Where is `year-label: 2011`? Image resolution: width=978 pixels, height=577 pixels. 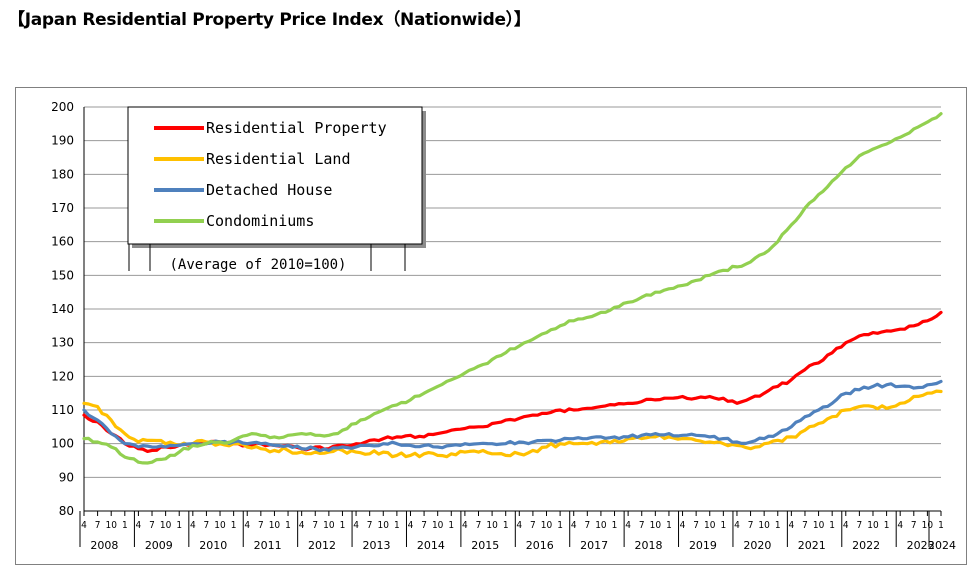
year-label: 2011 is located at coordinates (268, 545).